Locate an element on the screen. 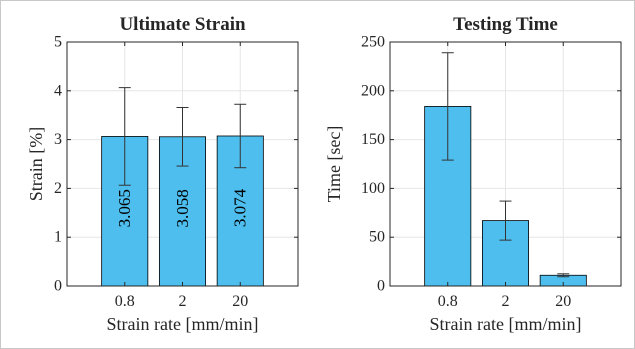 The image size is (635, 349). y-tick-label-5: 250 is located at coordinates (373, 42).